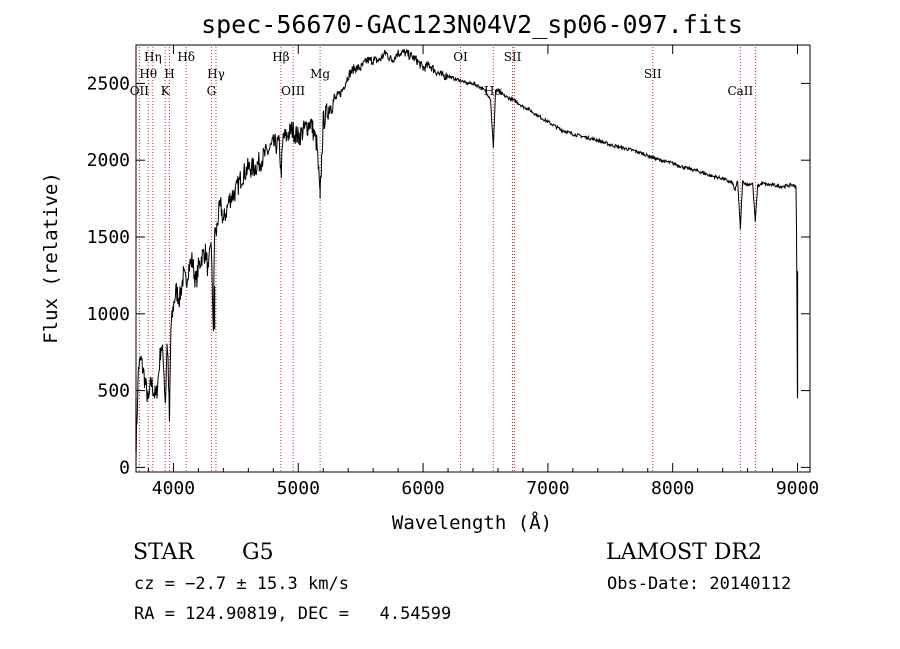  I want to click on chart-title: spec-56670-GAC123N04V2_sp06-097.fits, so click(472, 24).